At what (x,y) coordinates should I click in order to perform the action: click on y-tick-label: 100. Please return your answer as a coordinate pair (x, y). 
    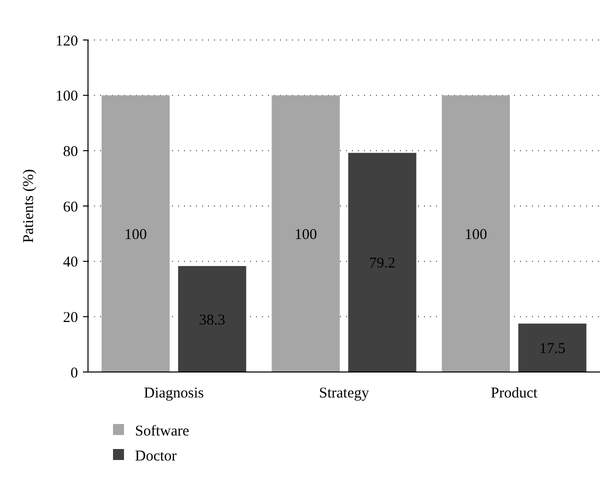
    Looking at the image, I should click on (67, 96).